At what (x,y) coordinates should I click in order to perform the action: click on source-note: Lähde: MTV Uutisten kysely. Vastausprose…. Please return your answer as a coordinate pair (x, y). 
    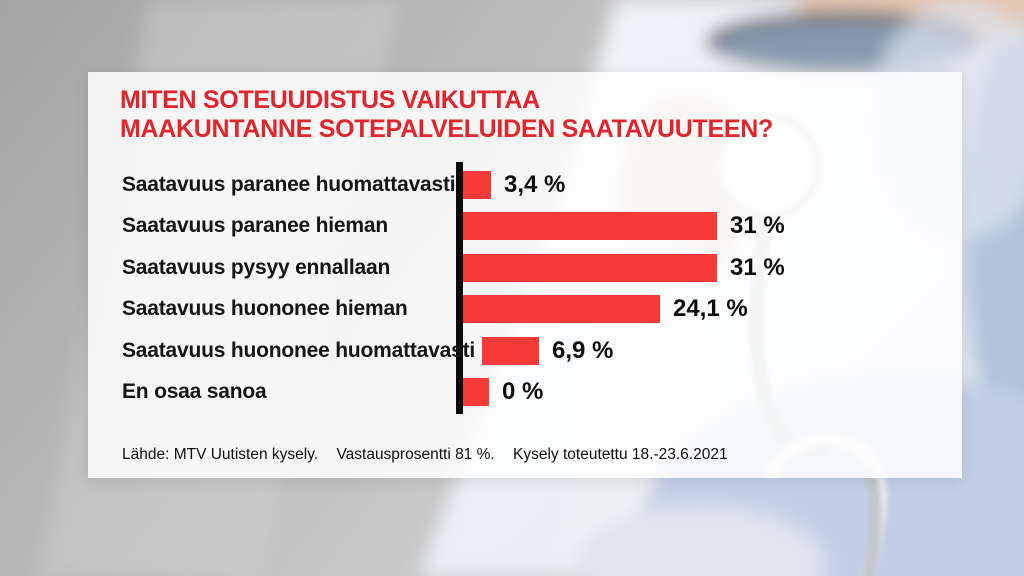
    Looking at the image, I should click on (432, 455).